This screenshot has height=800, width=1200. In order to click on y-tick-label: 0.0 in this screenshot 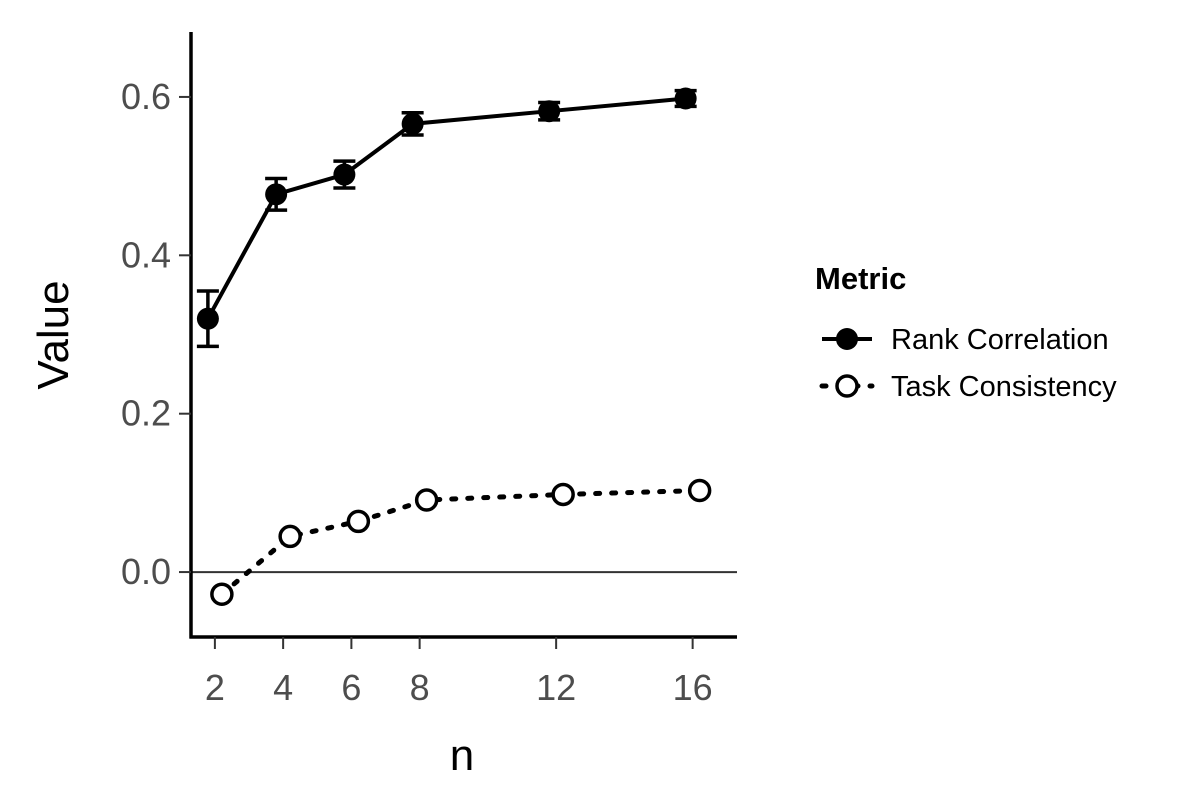, I will do `click(146, 571)`.